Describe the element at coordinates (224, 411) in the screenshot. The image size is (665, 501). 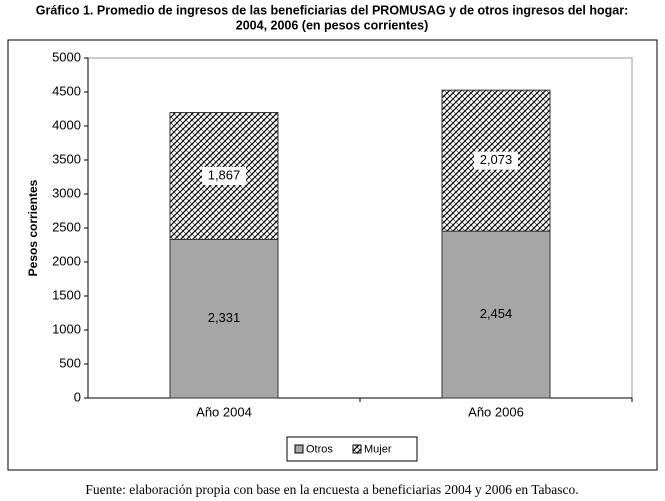
I see `x-tick-label: Año 2004` at that location.